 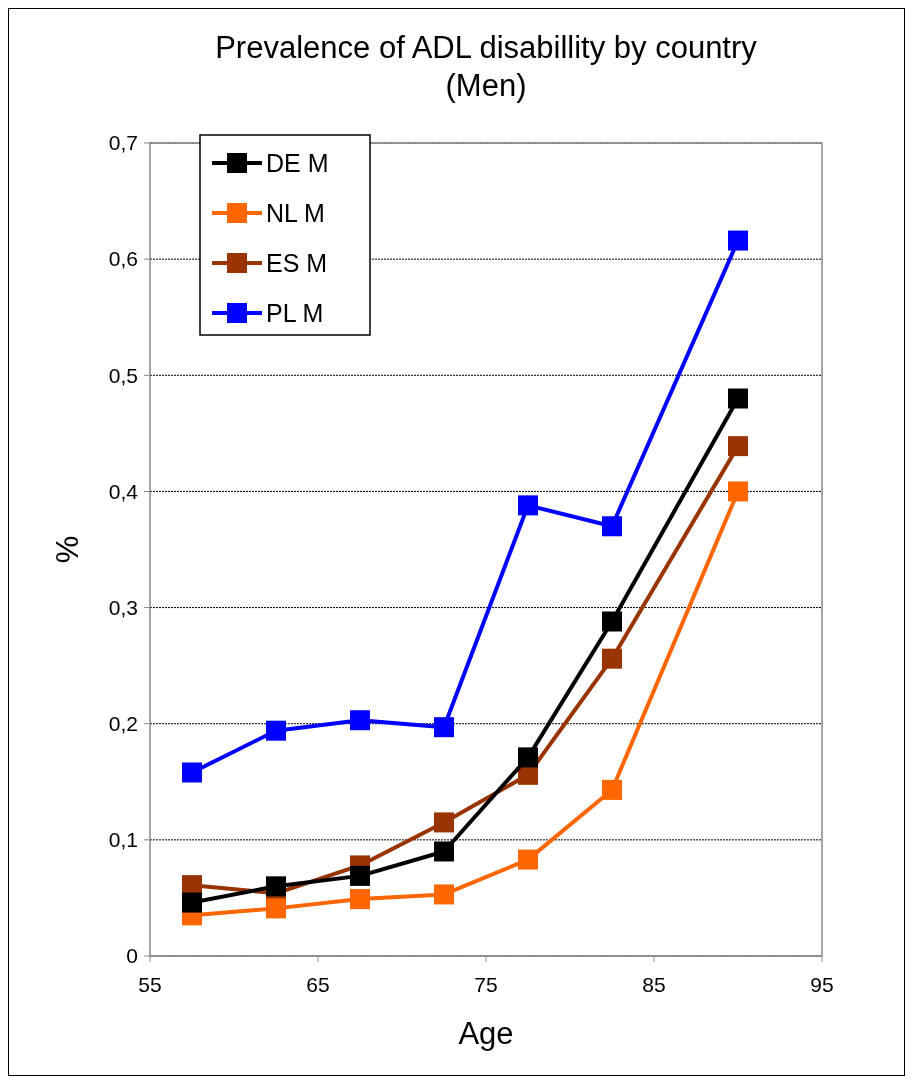 I want to click on x-axis-title: Age, so click(x=486, y=1033).